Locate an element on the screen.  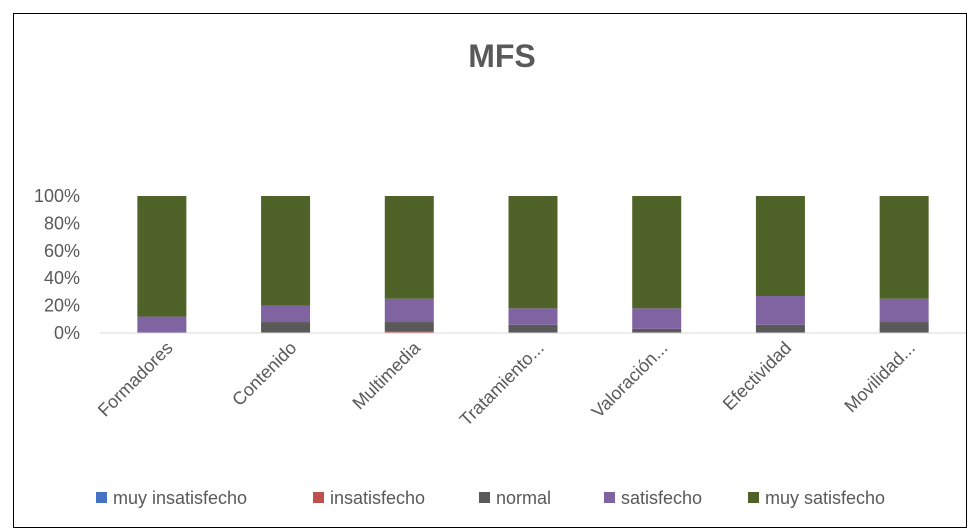
bar-segment-insatisfecho is located at coordinates (409, 332).